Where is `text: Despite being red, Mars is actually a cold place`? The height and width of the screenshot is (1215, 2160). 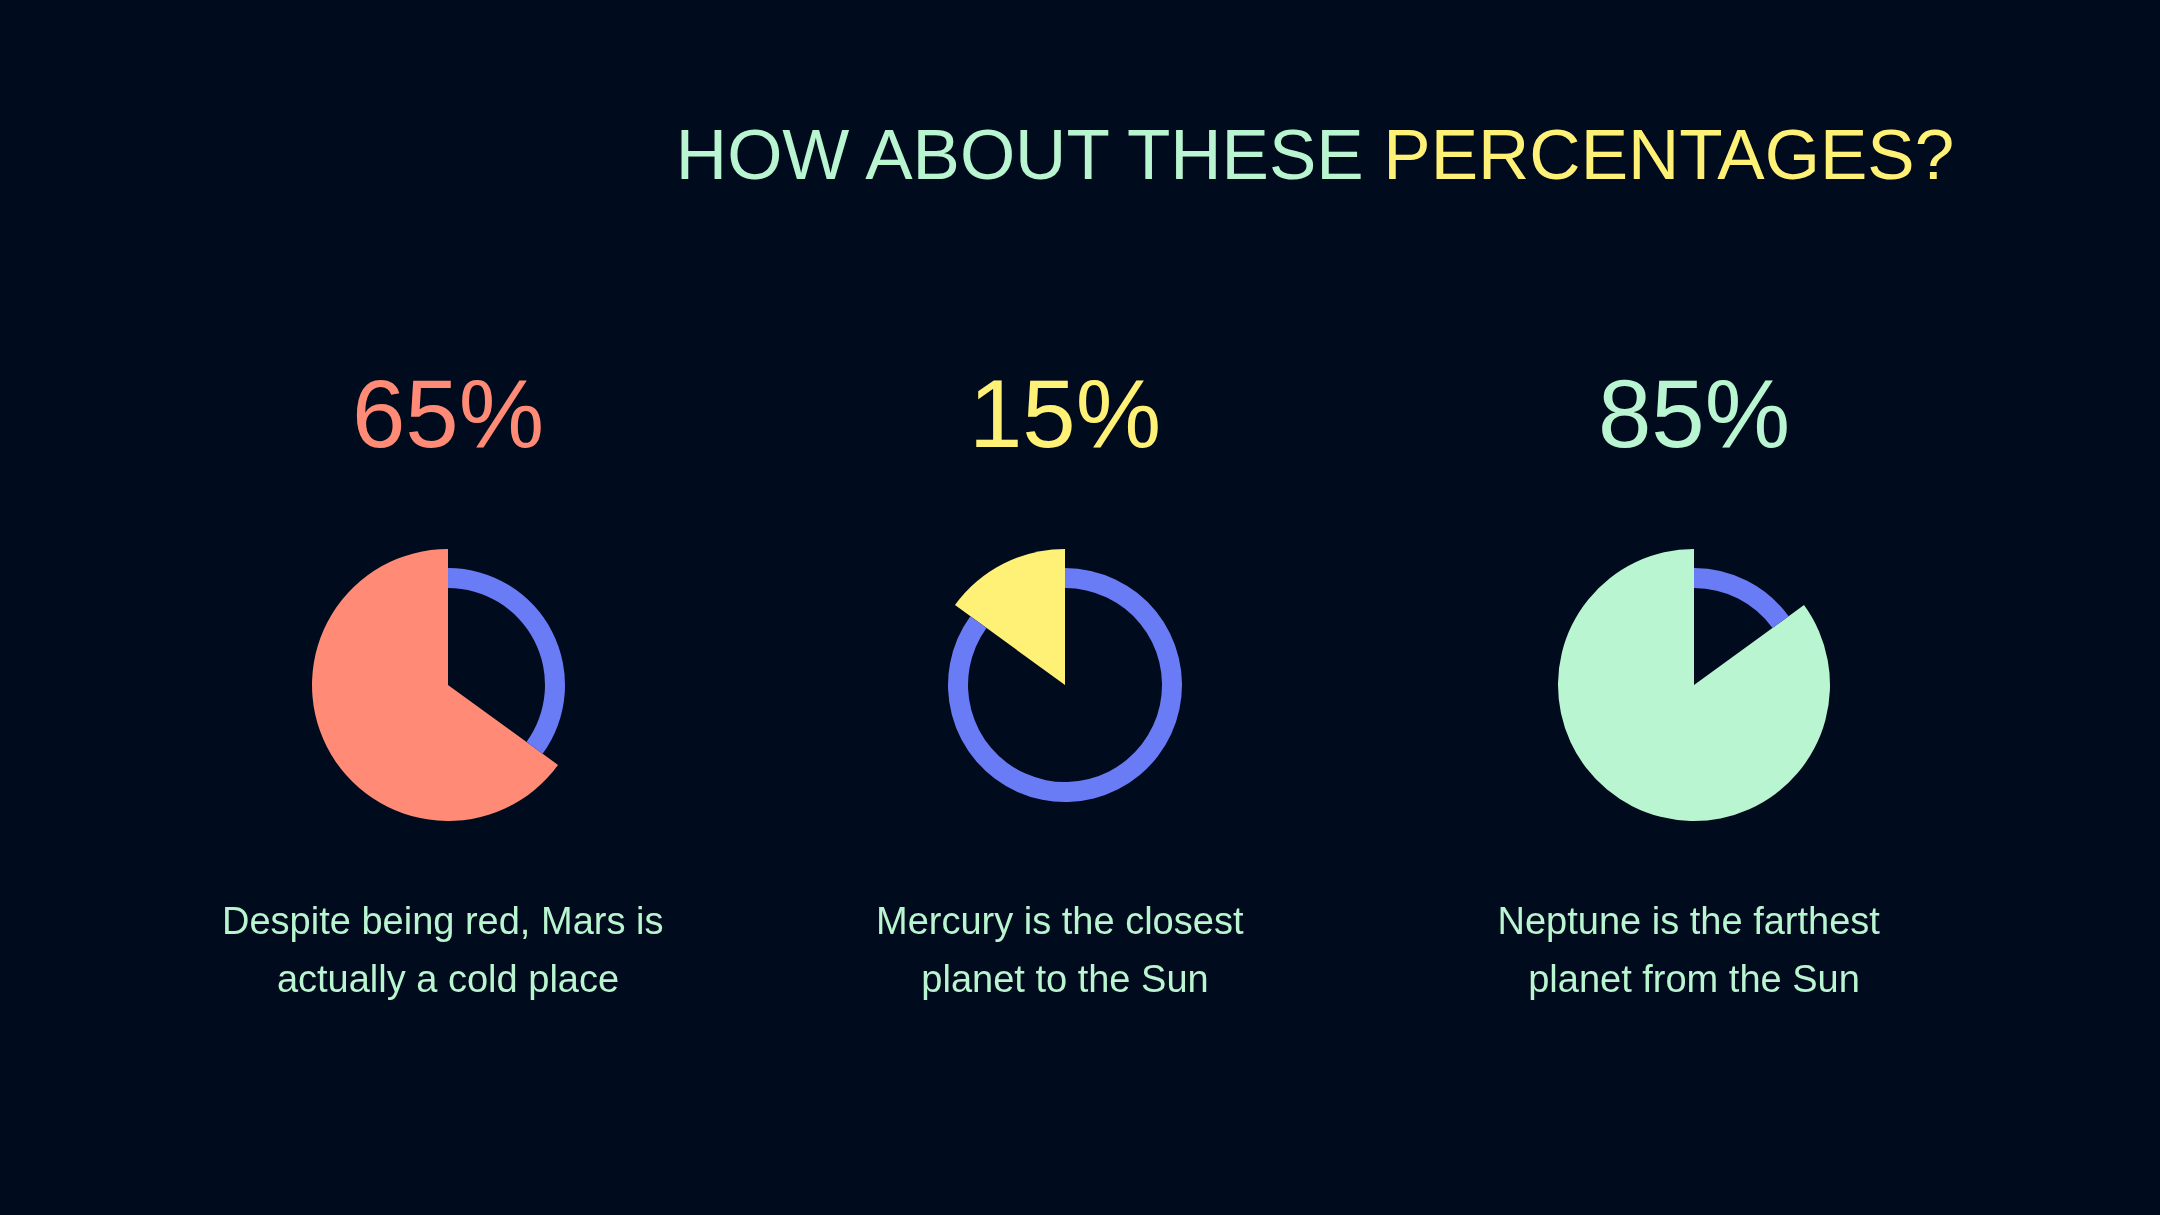 text: Despite being red, Mars is actually a cold place is located at coordinates (448, 950).